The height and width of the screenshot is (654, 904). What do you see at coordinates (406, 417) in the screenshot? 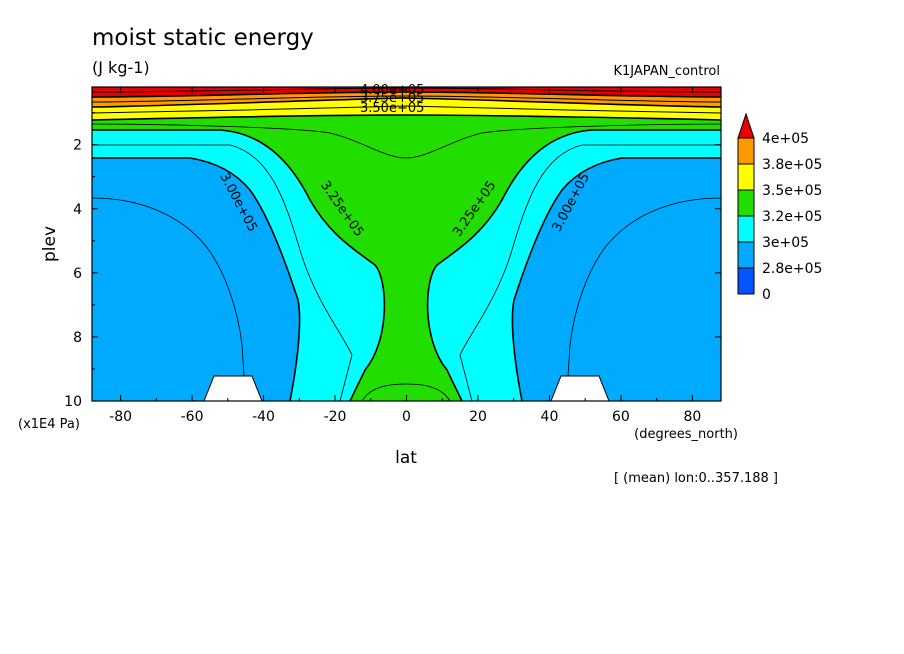
I see `x-tick-label: 0` at bounding box center [406, 417].